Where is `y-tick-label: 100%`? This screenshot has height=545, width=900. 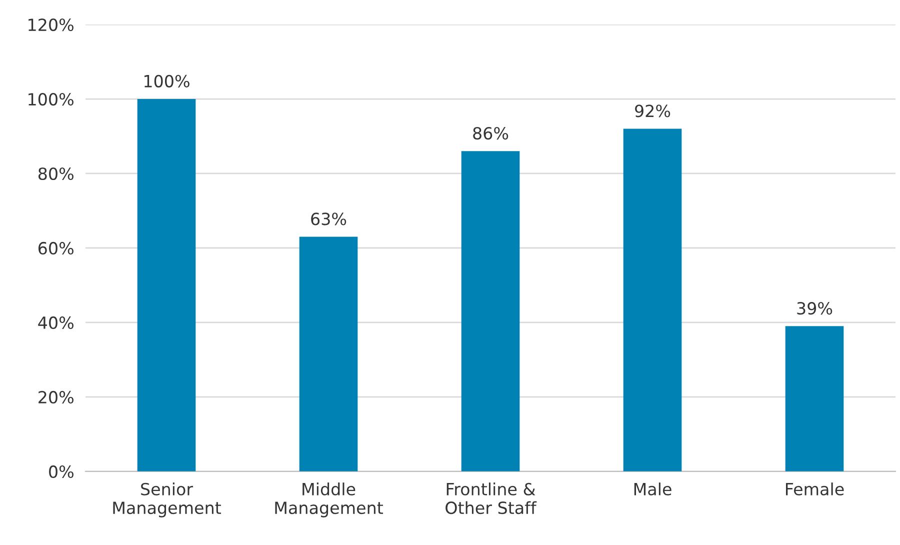 y-tick-label: 100% is located at coordinates (51, 99).